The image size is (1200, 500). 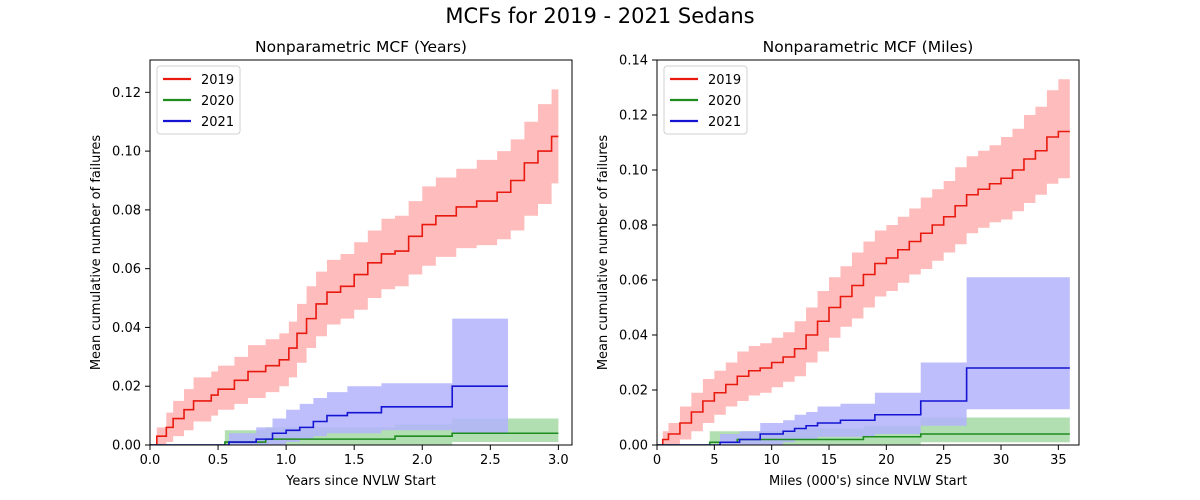 What do you see at coordinates (360, 481) in the screenshot?
I see `x-axis-label: Years since NVLW Start` at bounding box center [360, 481].